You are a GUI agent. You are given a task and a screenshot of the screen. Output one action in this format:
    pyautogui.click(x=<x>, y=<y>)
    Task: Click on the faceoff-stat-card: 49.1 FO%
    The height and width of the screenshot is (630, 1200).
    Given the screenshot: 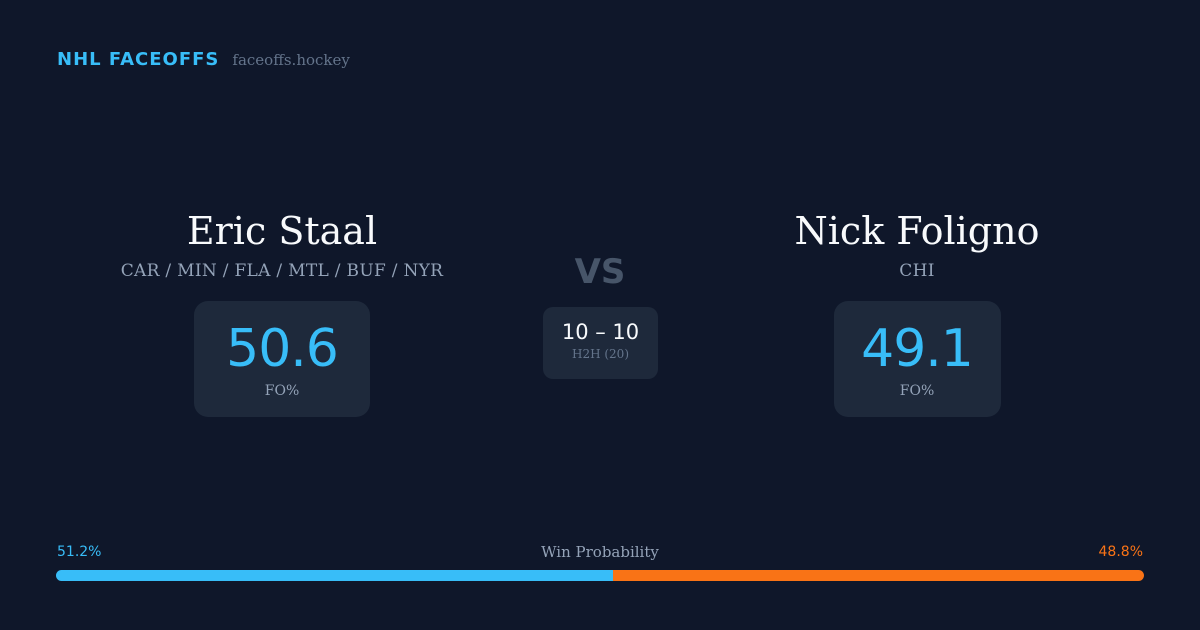 What is the action you would take?
    pyautogui.click(x=917, y=359)
    